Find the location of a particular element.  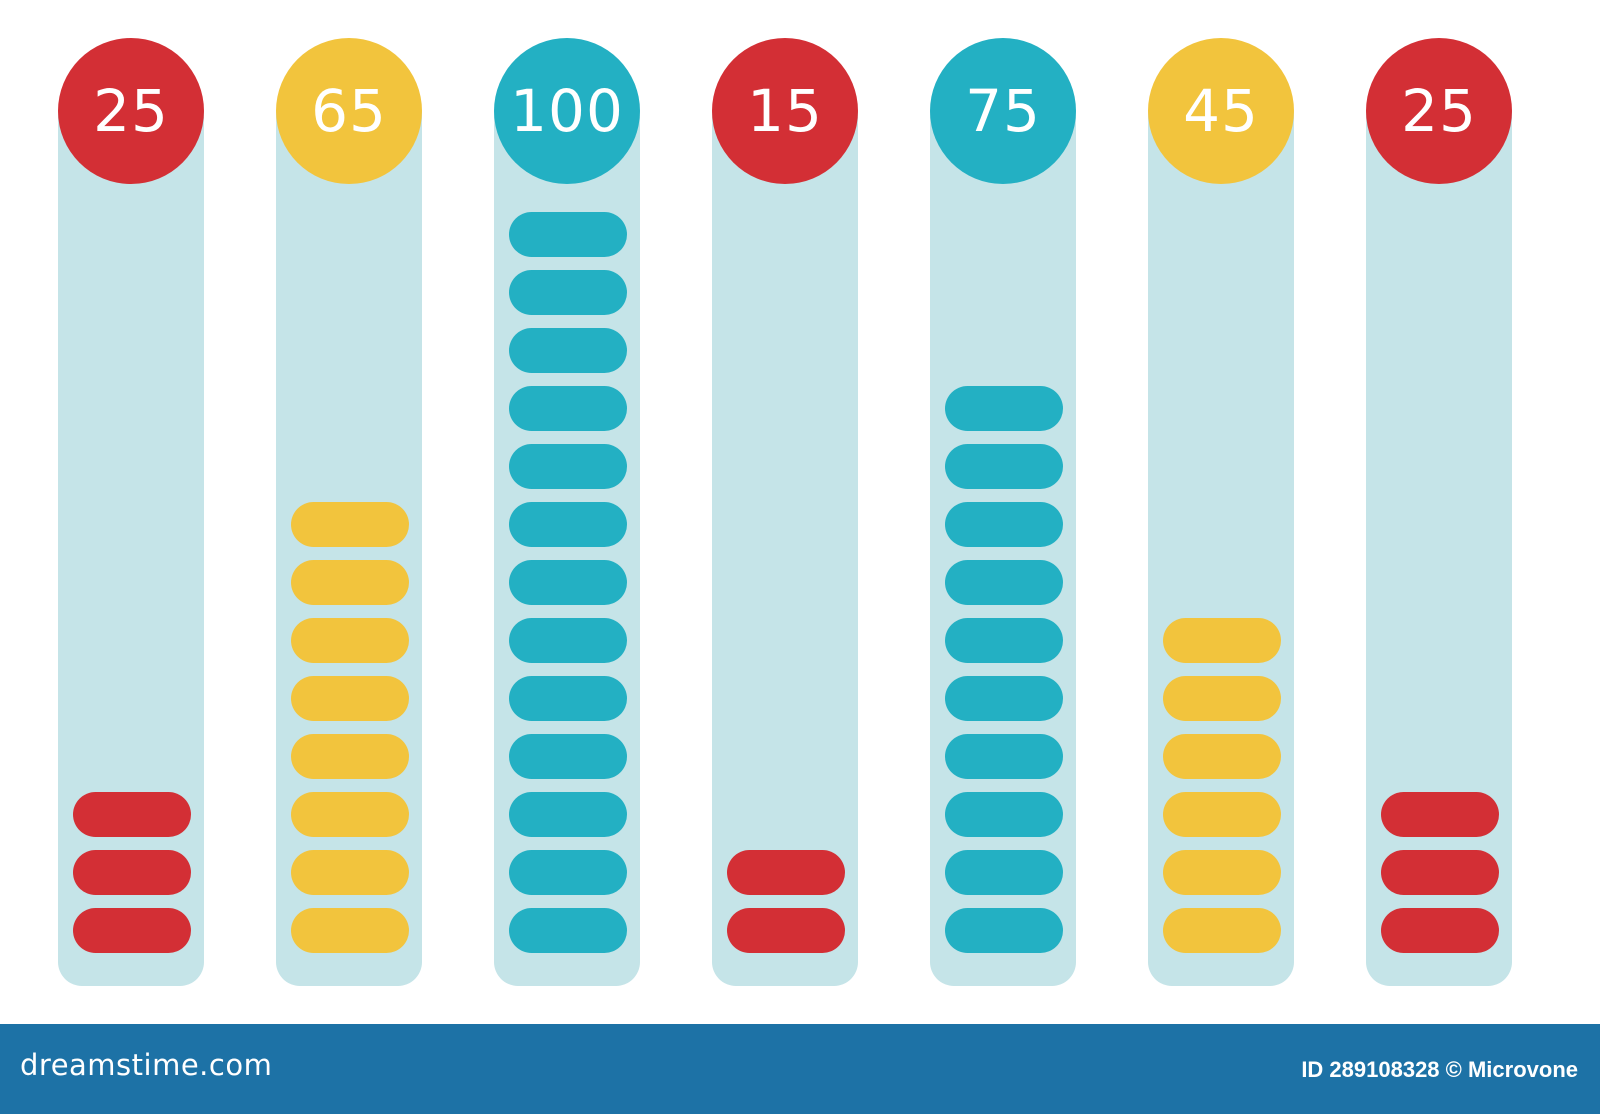

footer-bar: dreamstime.com ID 289108328 © Microvone is located at coordinates (800, 1069).